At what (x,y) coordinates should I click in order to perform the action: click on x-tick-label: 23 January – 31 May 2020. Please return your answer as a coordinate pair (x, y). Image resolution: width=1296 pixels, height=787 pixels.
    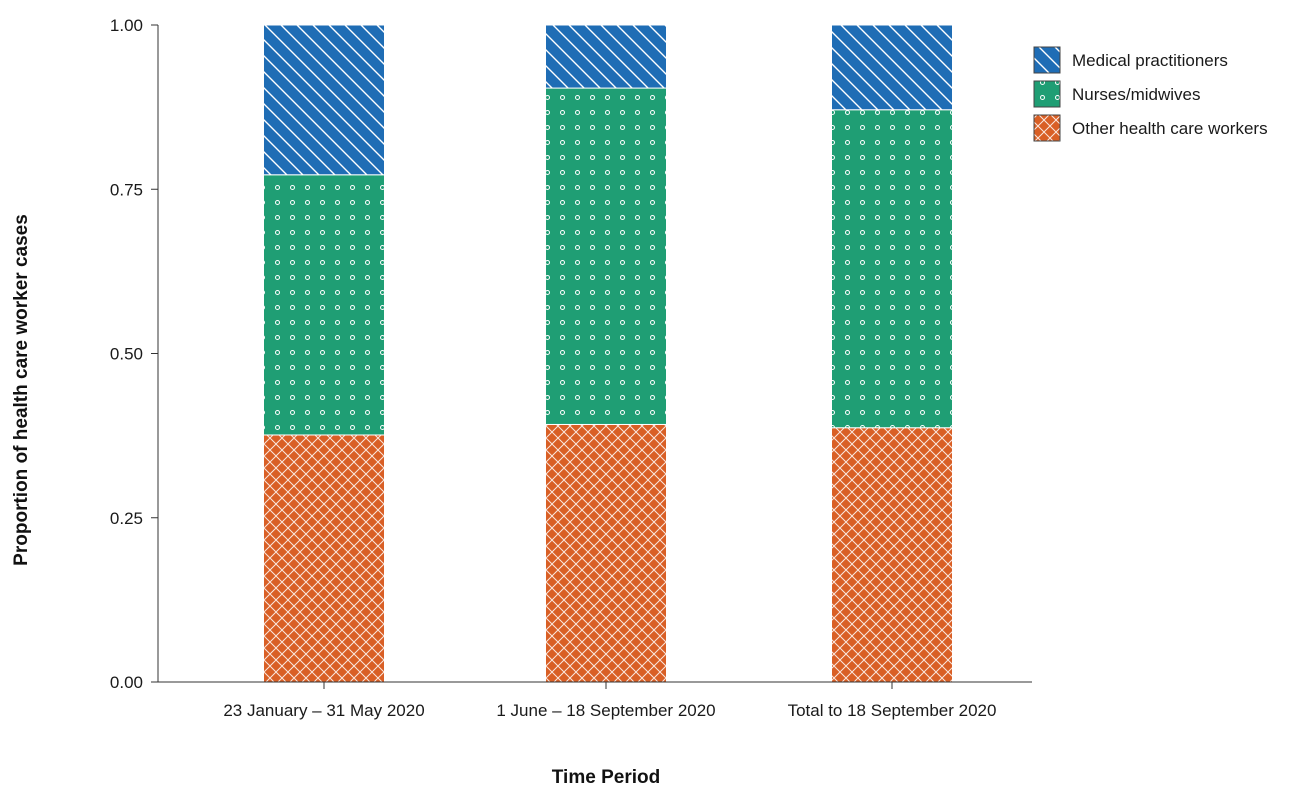
    Looking at the image, I should click on (323, 710).